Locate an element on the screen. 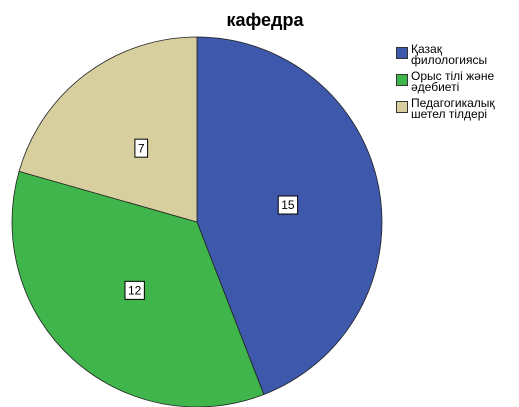  legend-item: Қазақ филологиясы is located at coordinates (456, 54).